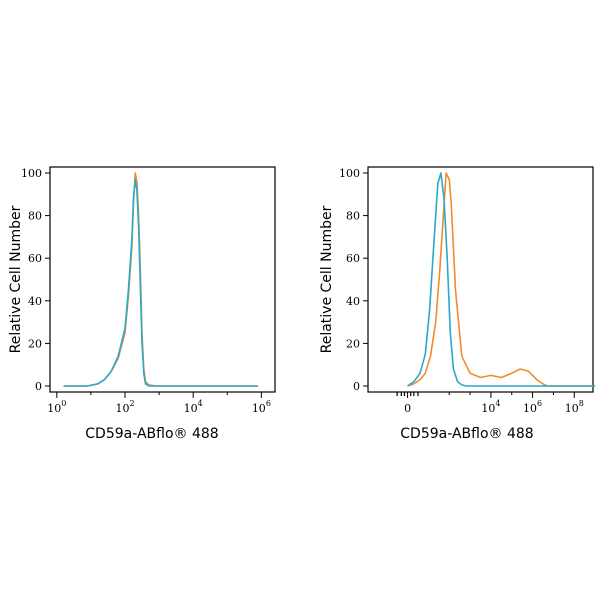  Describe the element at coordinates (124, 407) in the screenshot. I see `x-tick-label: 10²` at that location.